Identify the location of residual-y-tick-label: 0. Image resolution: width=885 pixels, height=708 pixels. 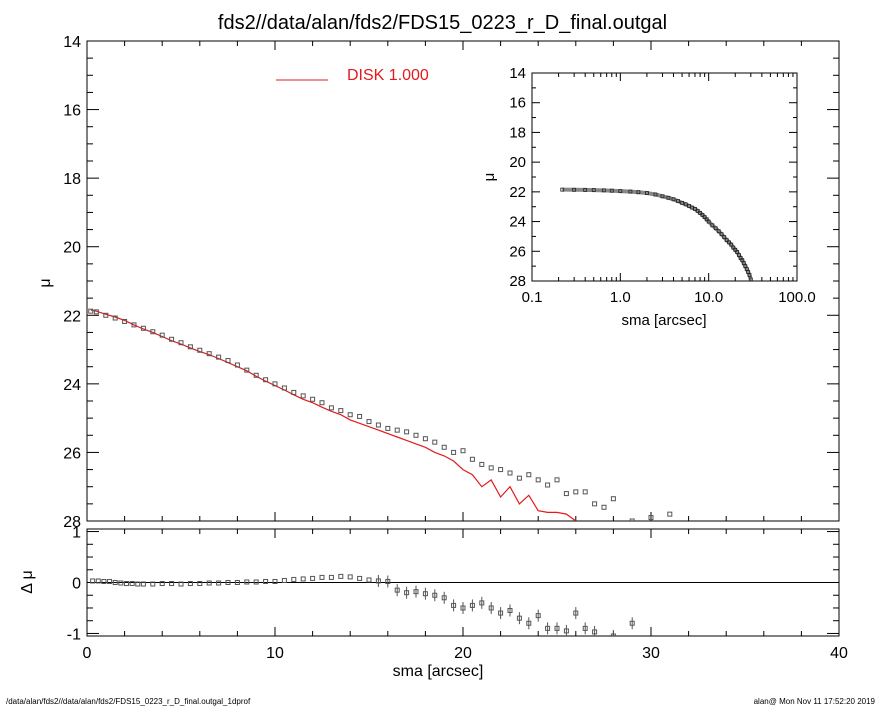
(76, 584).